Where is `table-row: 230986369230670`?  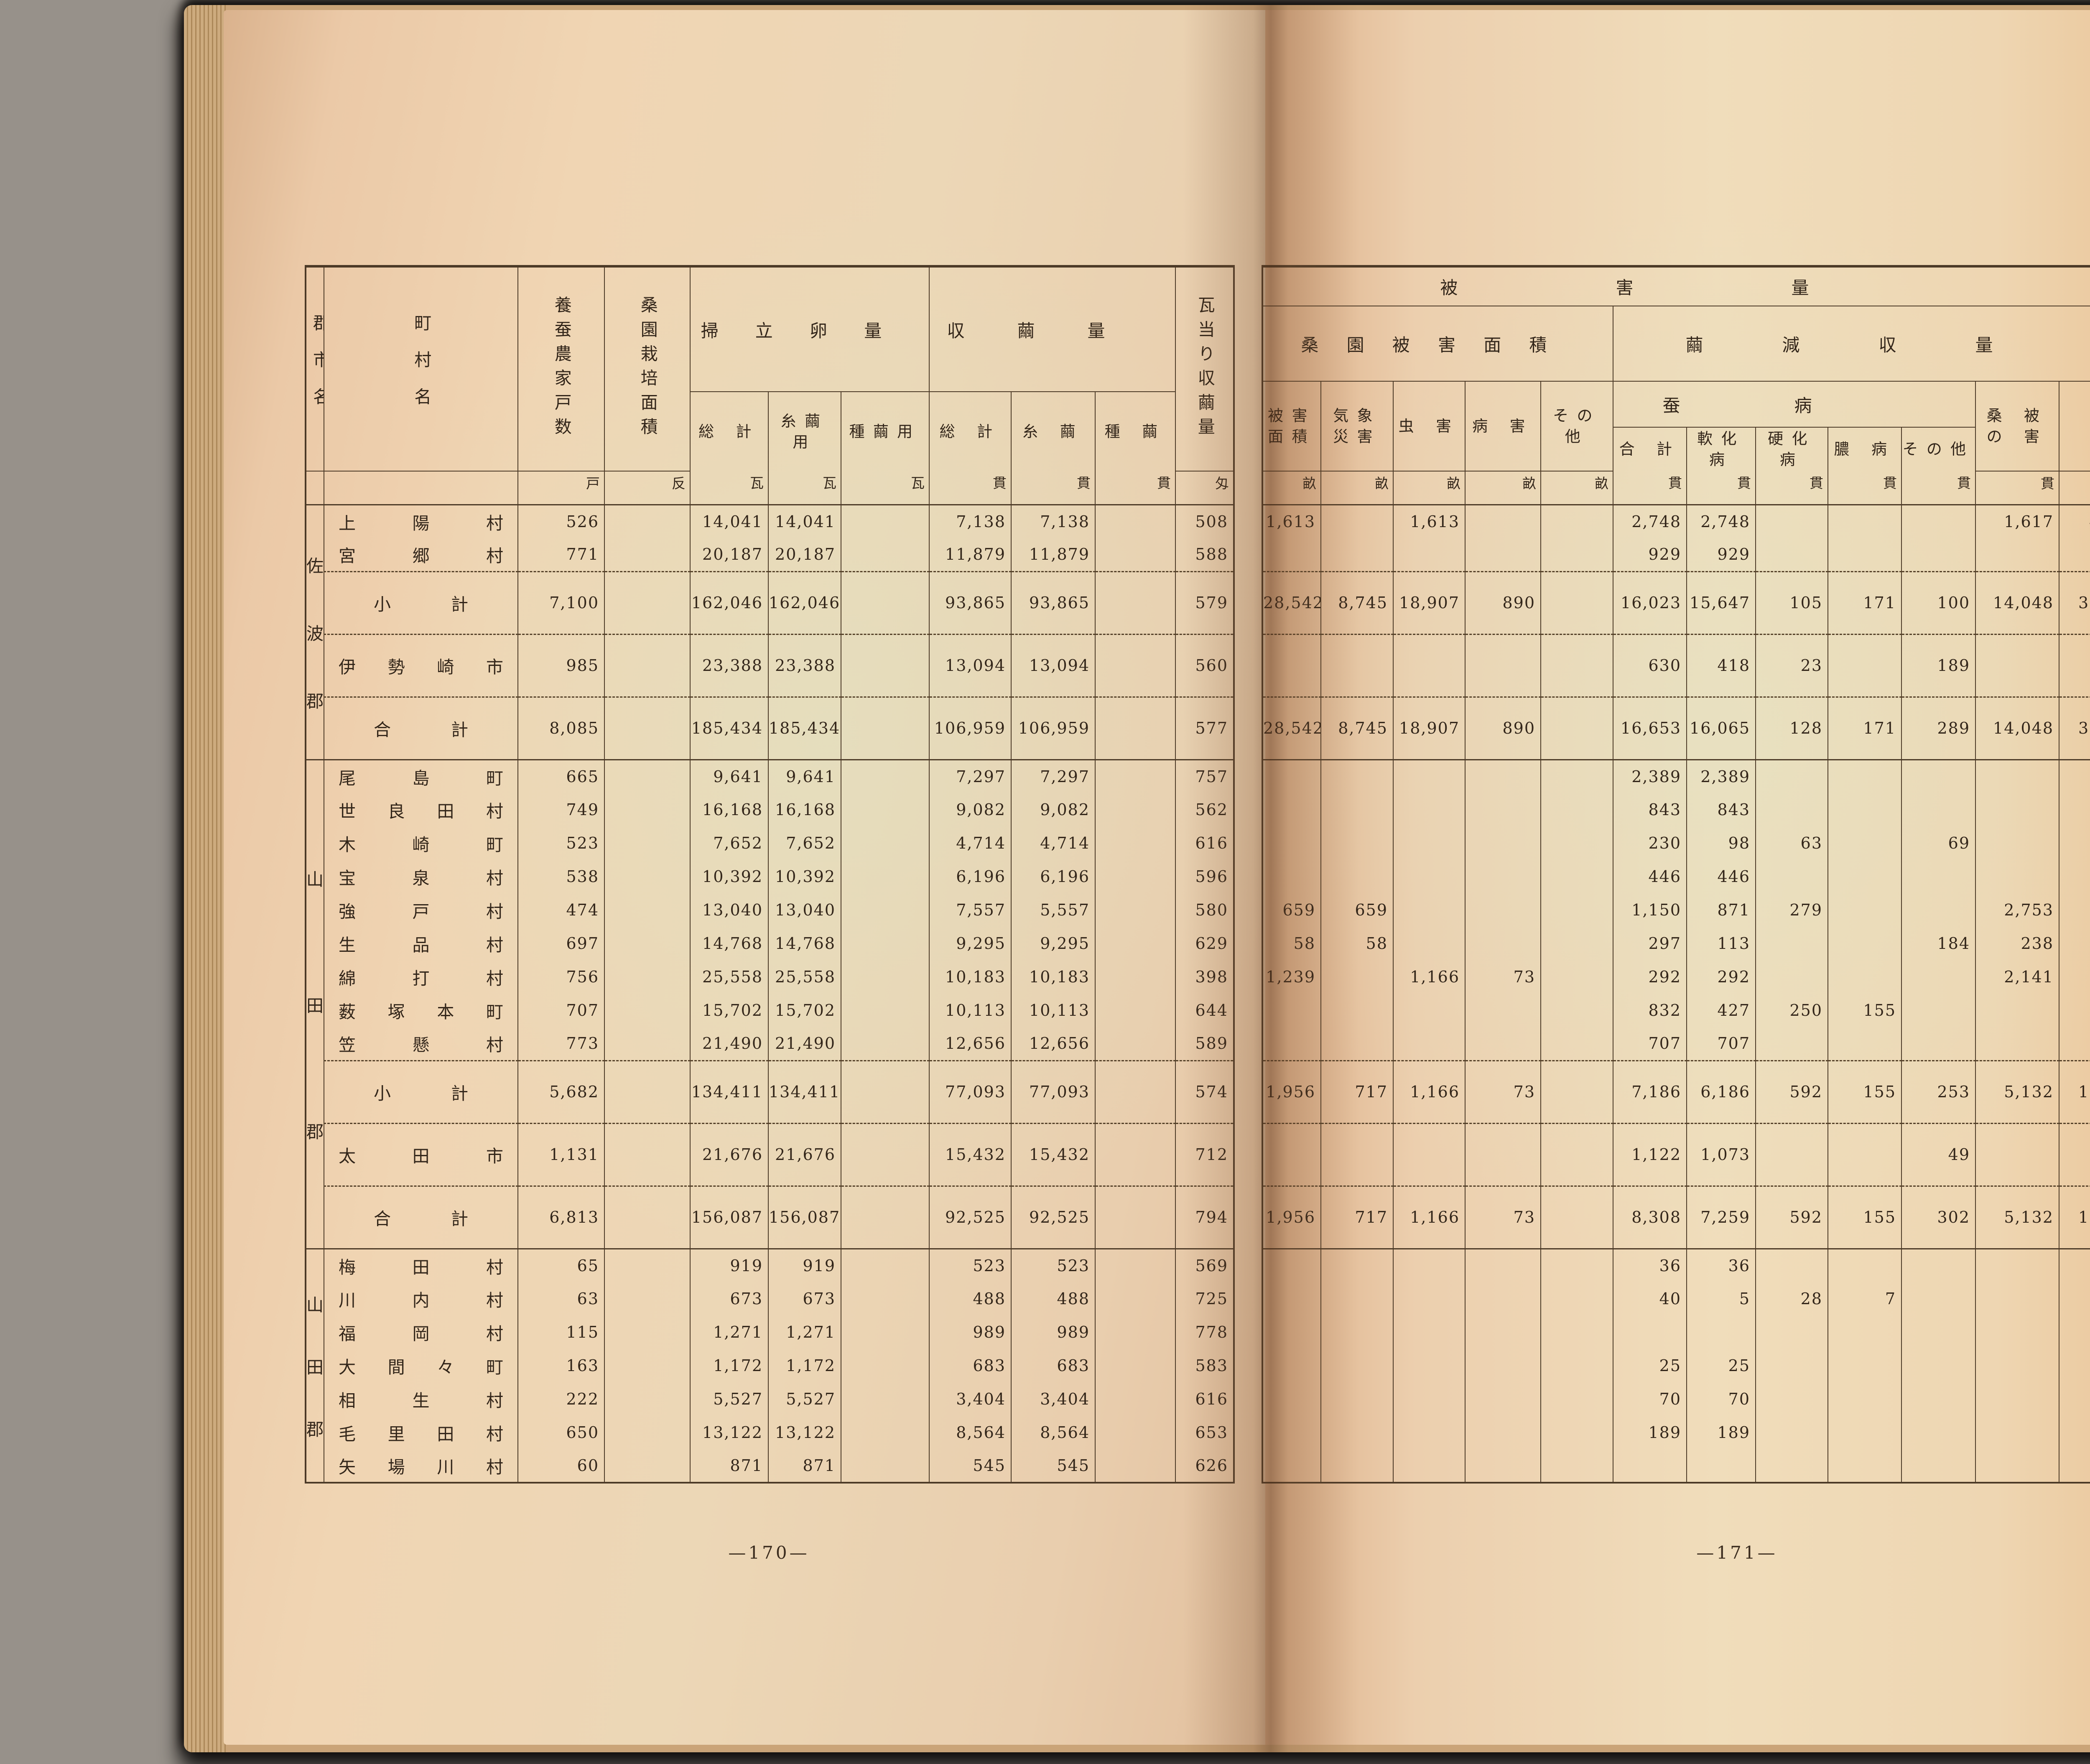 table-row: 230986369230670 is located at coordinates (1676, 843).